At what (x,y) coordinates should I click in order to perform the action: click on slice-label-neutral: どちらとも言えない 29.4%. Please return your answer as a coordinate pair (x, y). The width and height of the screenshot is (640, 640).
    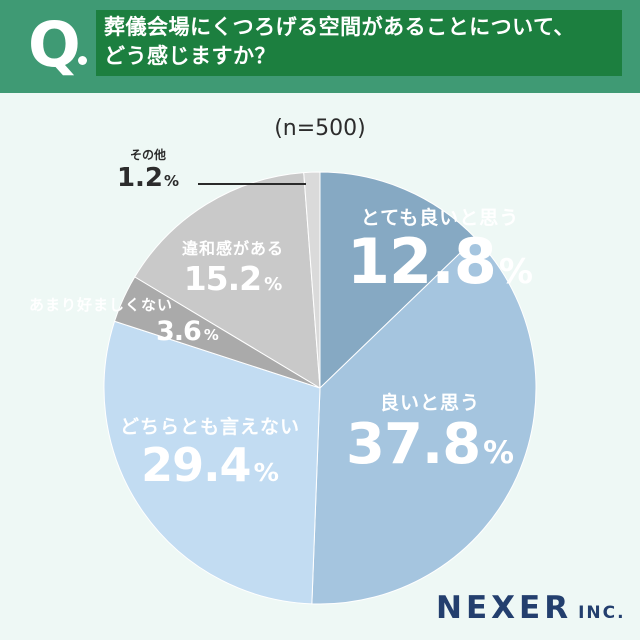
    Looking at the image, I should click on (210, 455).